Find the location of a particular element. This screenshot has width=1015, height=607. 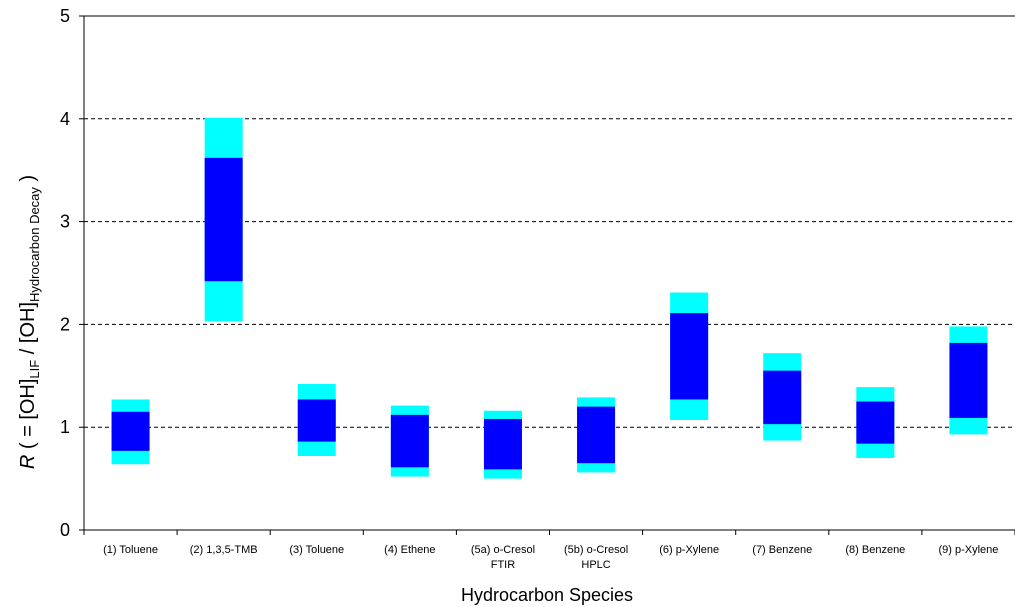

x-category-label: (4) Ethene is located at coordinates (409, 550).